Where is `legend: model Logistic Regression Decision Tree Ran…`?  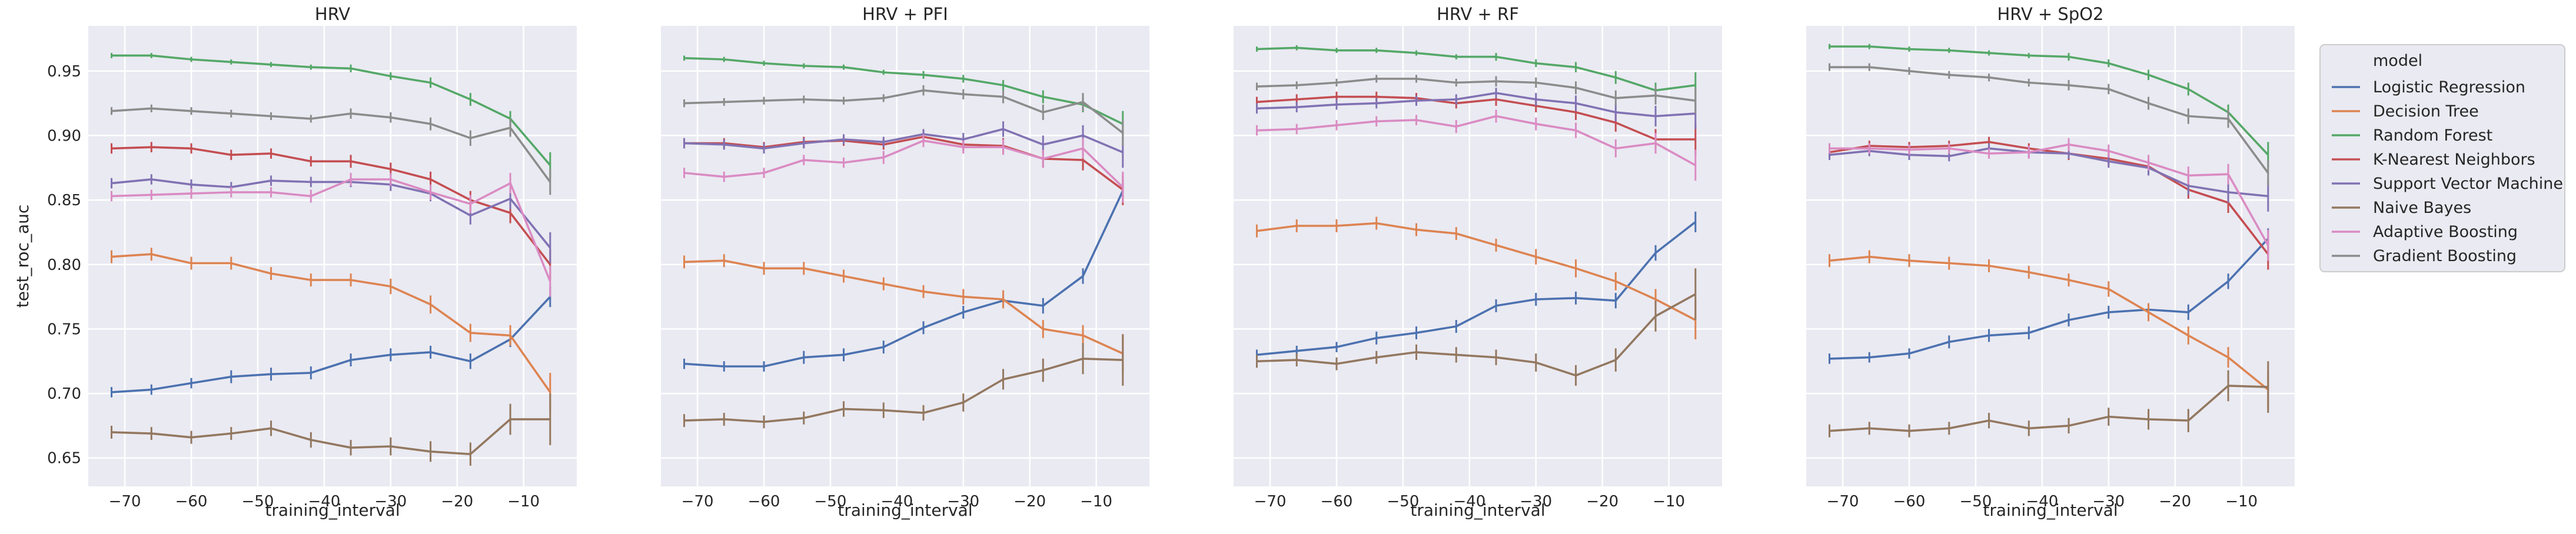
legend: model Logistic Regression Decision Tree Ran… is located at coordinates (2442, 158).